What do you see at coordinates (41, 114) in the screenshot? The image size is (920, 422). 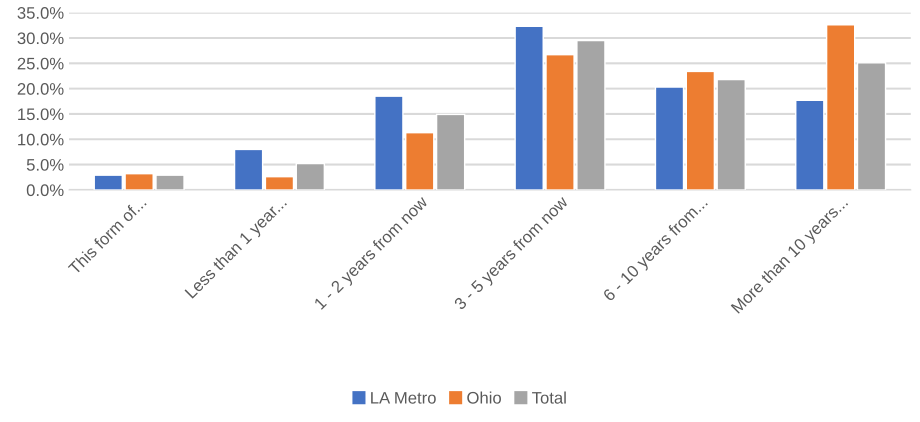 I see `y-tick-label: 15.0%` at bounding box center [41, 114].